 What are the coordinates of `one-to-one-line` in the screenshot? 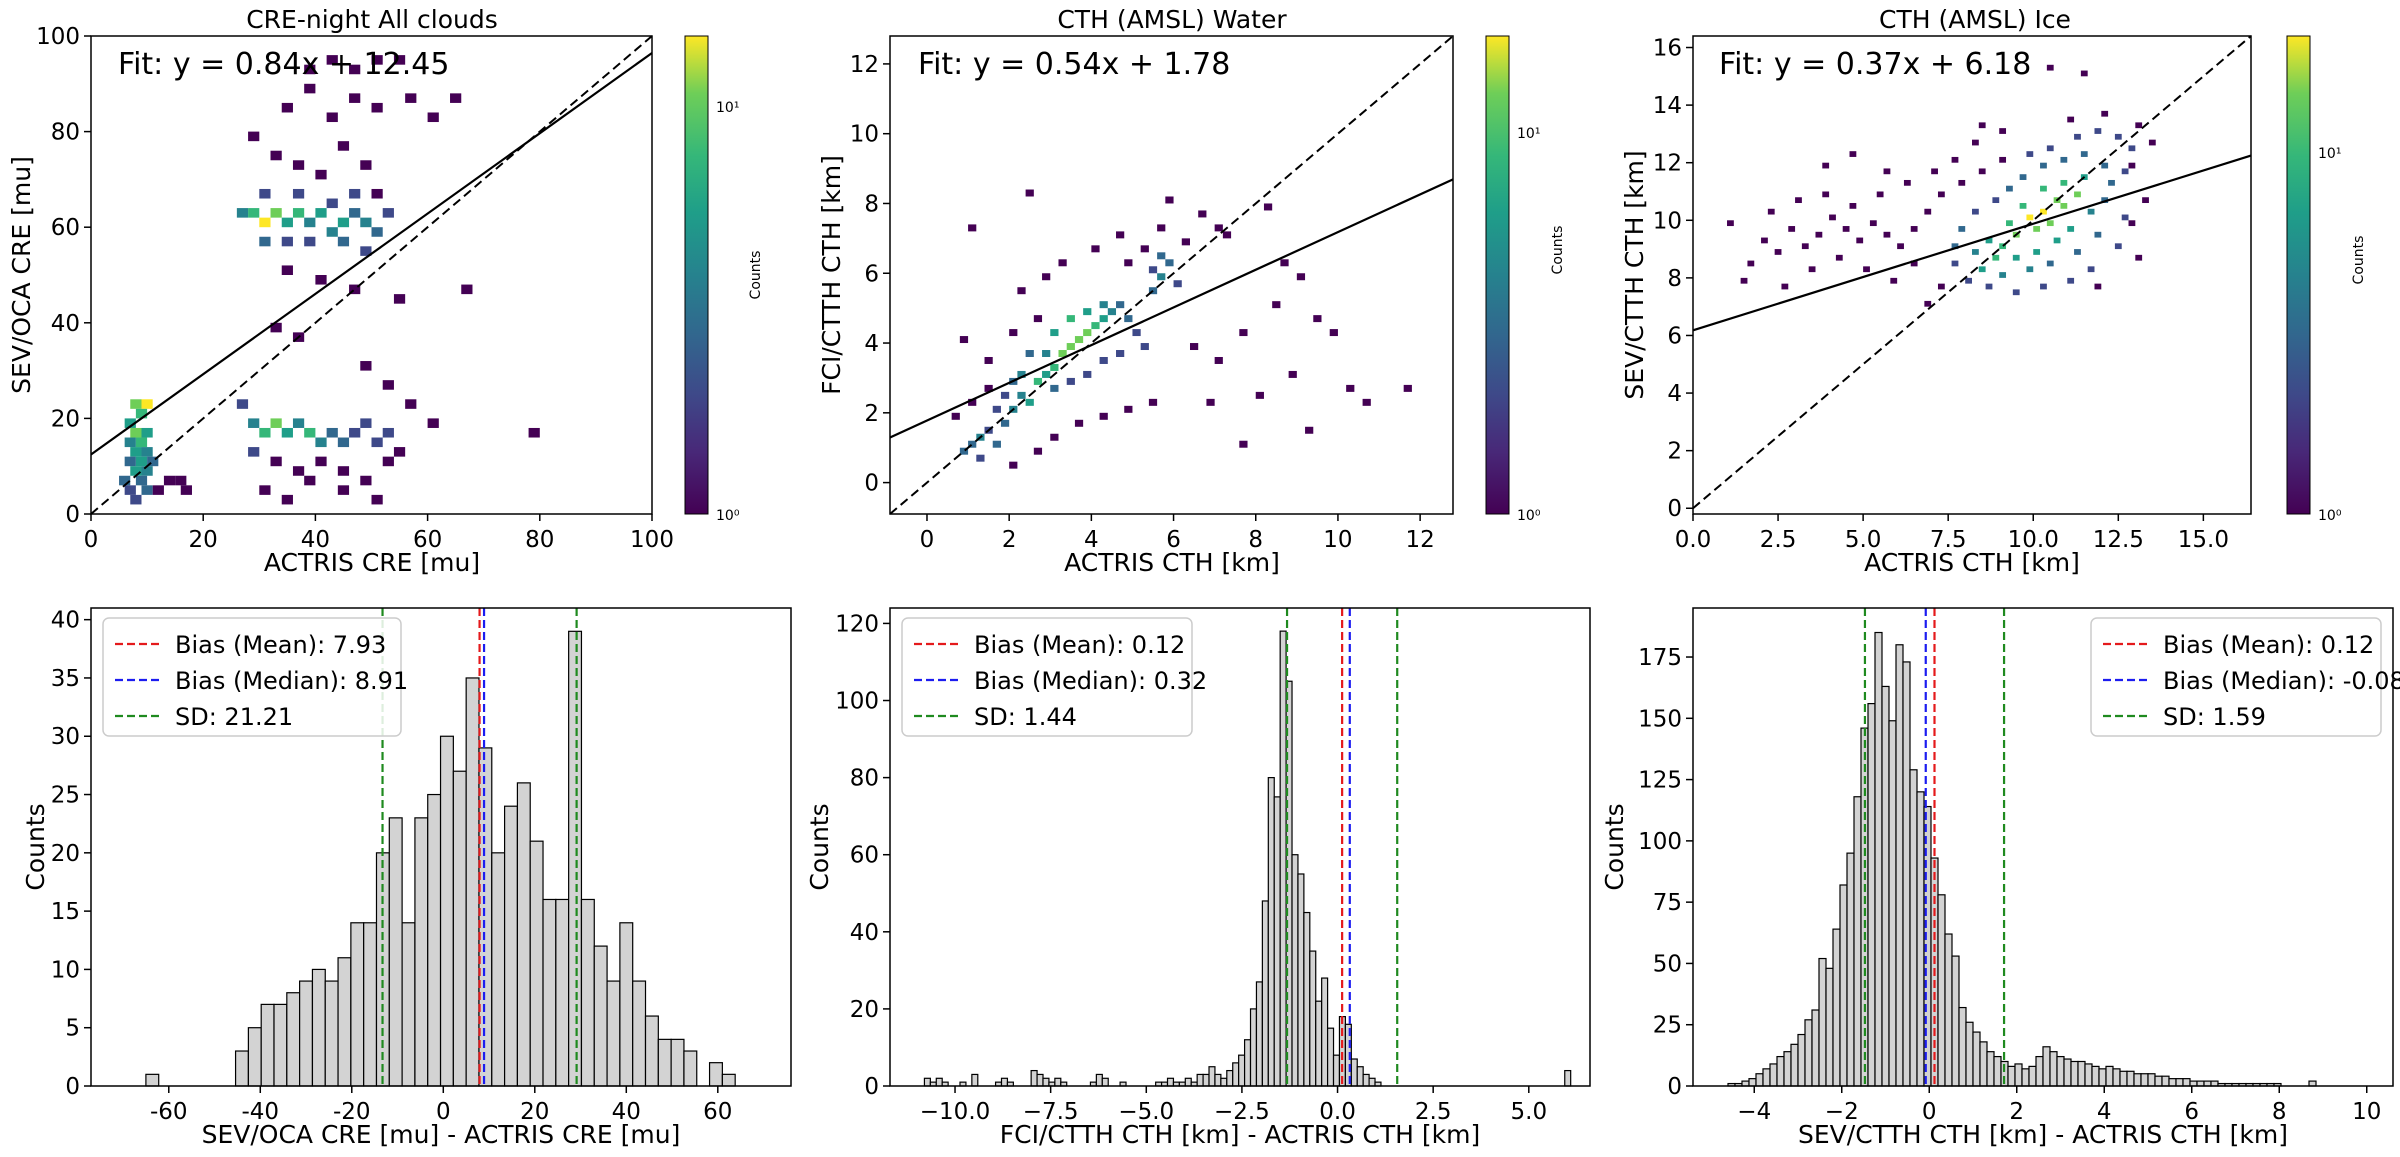 It's located at (371, 275).